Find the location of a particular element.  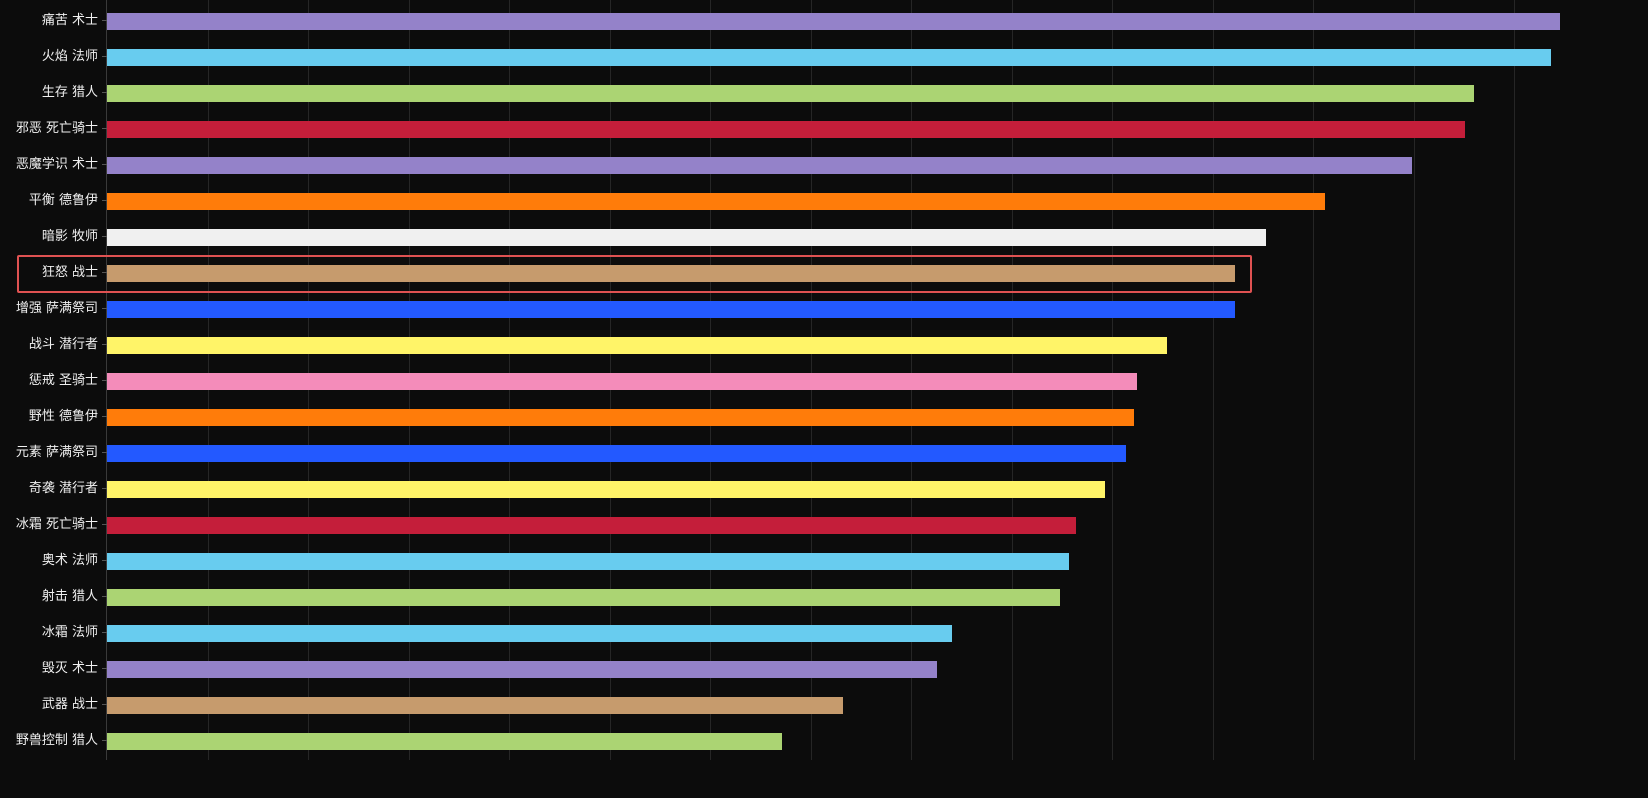

bar-row: 武器 战士 is located at coordinates (824, 705).